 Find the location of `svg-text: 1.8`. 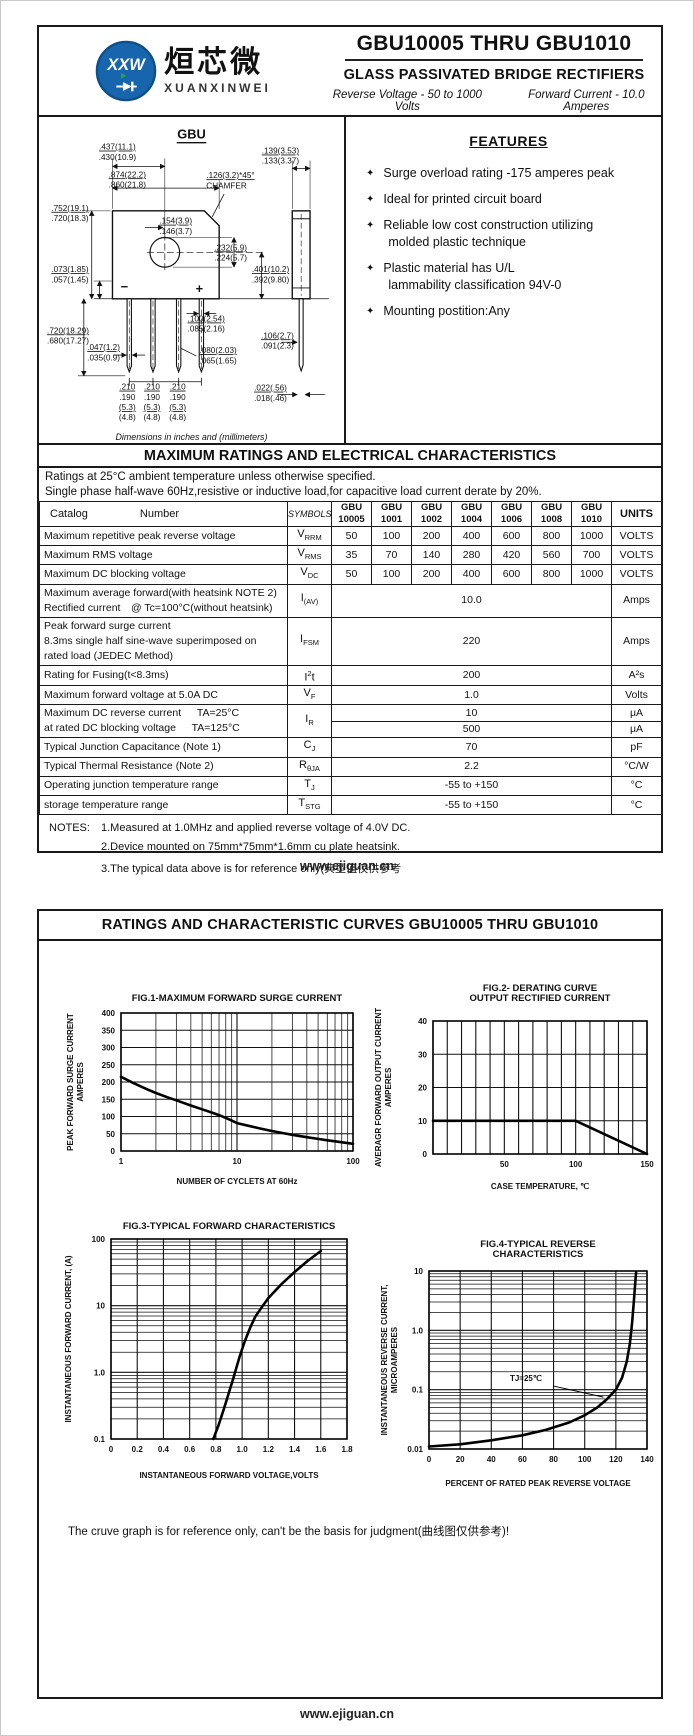

svg-text: 1.8 is located at coordinates (347, 1449).